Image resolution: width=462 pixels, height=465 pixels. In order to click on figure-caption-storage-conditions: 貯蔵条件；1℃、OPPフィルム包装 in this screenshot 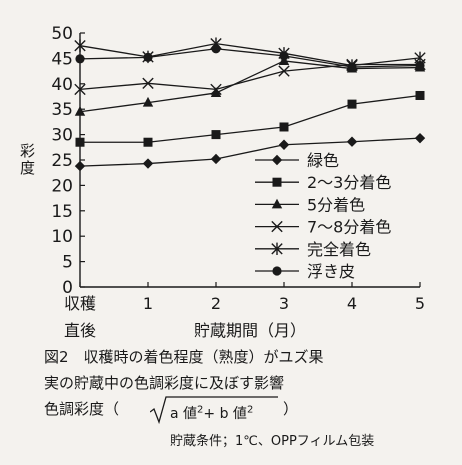, I will do `click(272, 441)`.